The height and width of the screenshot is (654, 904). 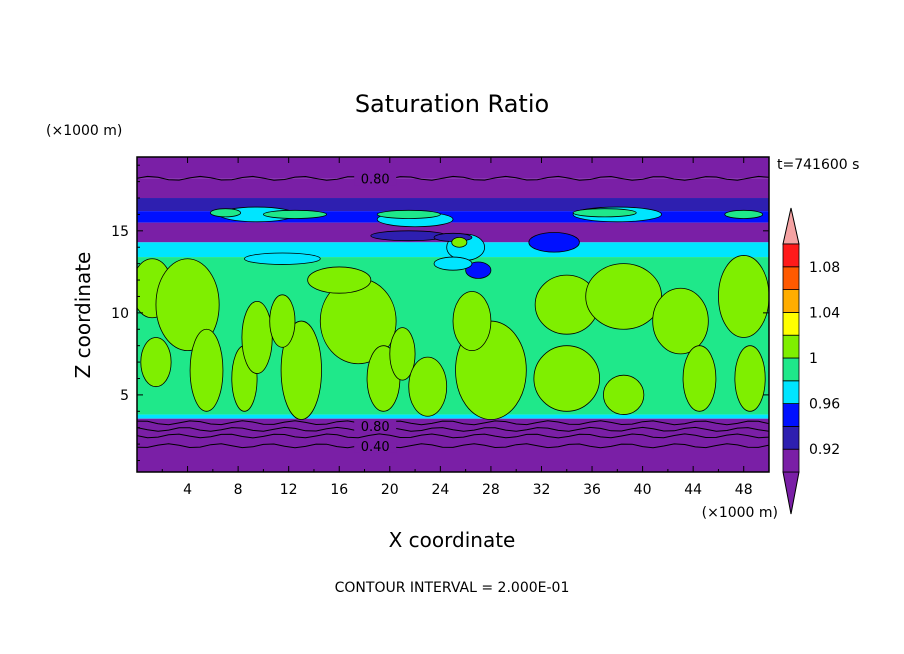 What do you see at coordinates (289, 490) in the screenshot?
I see `x-tick-label-2: 12` at bounding box center [289, 490].